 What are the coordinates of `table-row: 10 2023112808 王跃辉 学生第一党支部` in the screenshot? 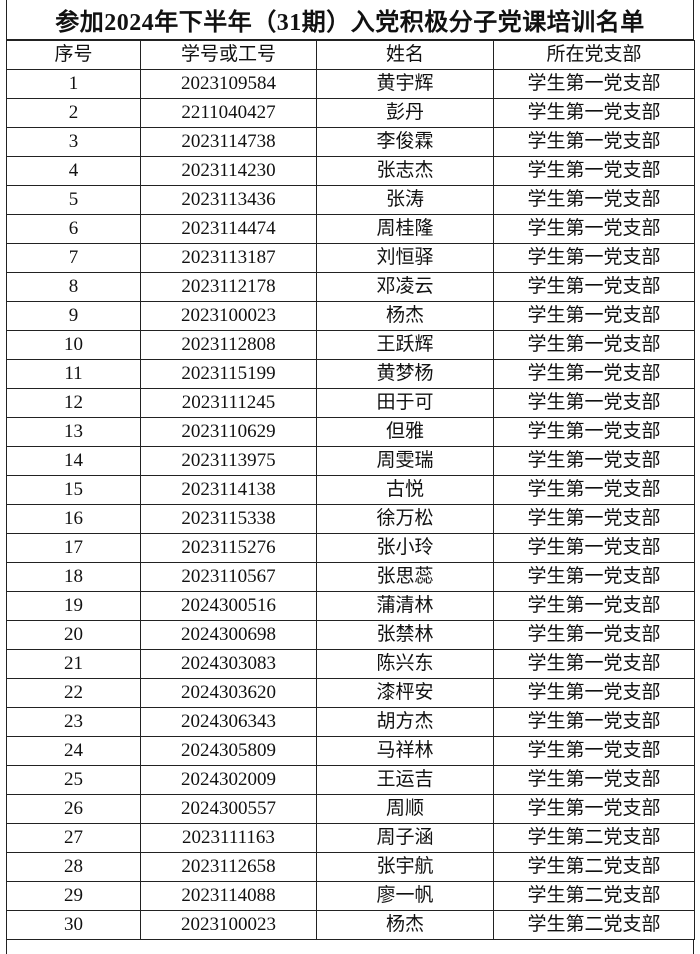 It's located at (350, 345).